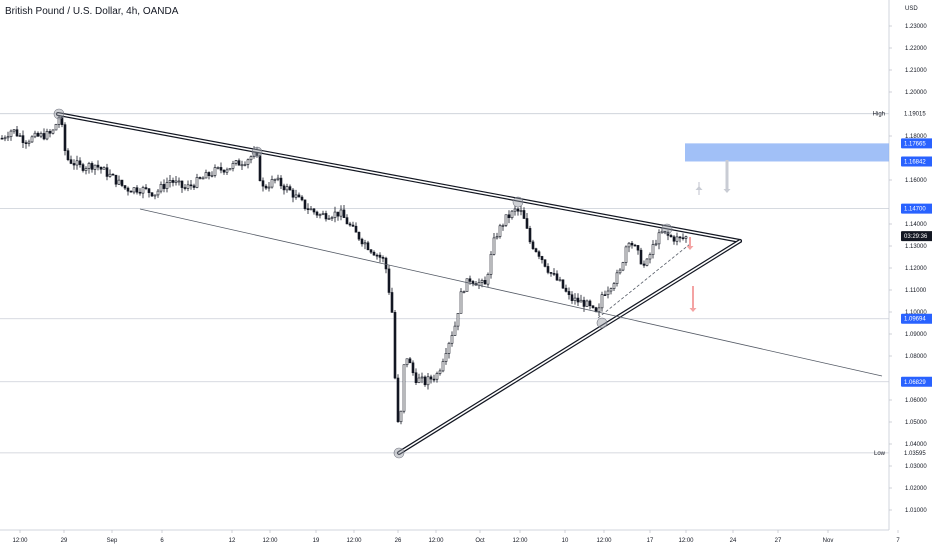 The width and height of the screenshot is (932, 550). Describe the element at coordinates (879, 115) in the screenshot. I see `price-tag-name: High` at that location.